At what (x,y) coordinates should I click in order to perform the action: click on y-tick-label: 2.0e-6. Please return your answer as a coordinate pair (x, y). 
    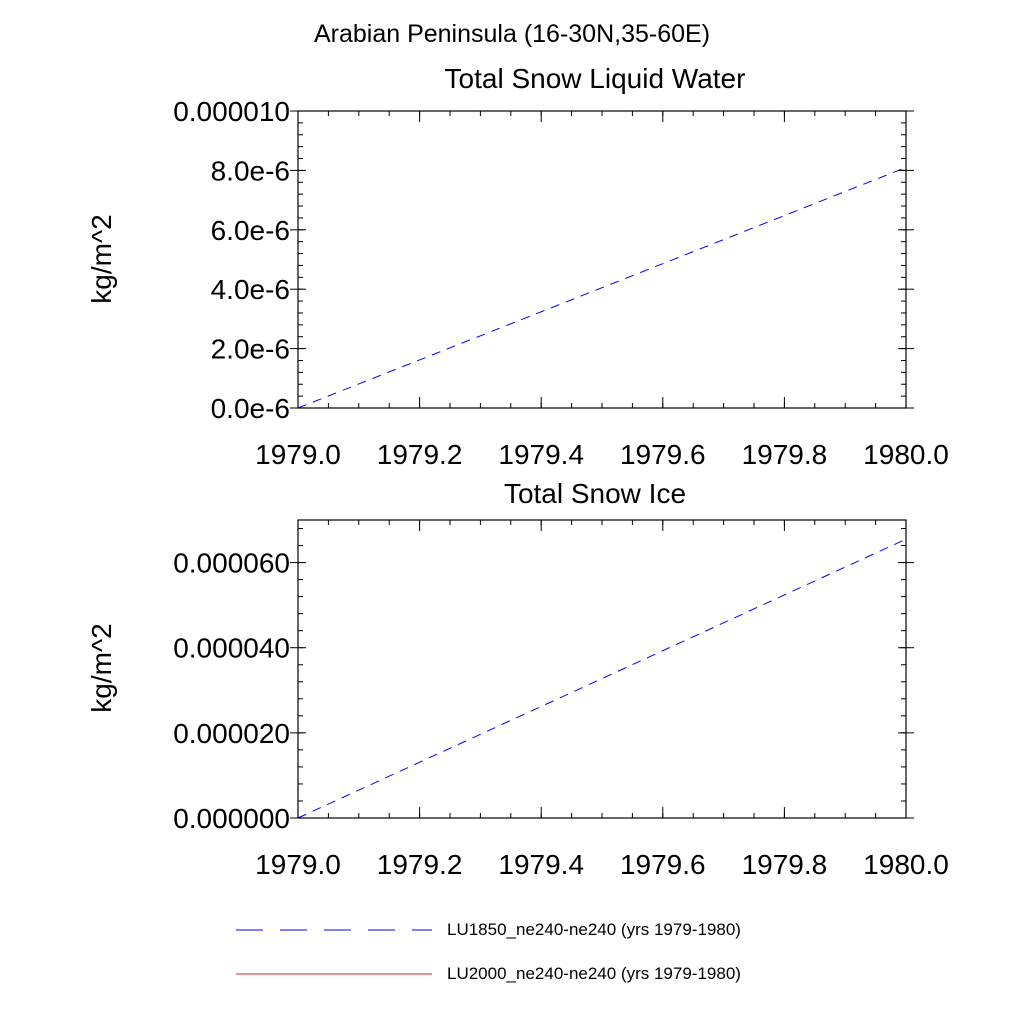
    Looking at the image, I should click on (250, 349).